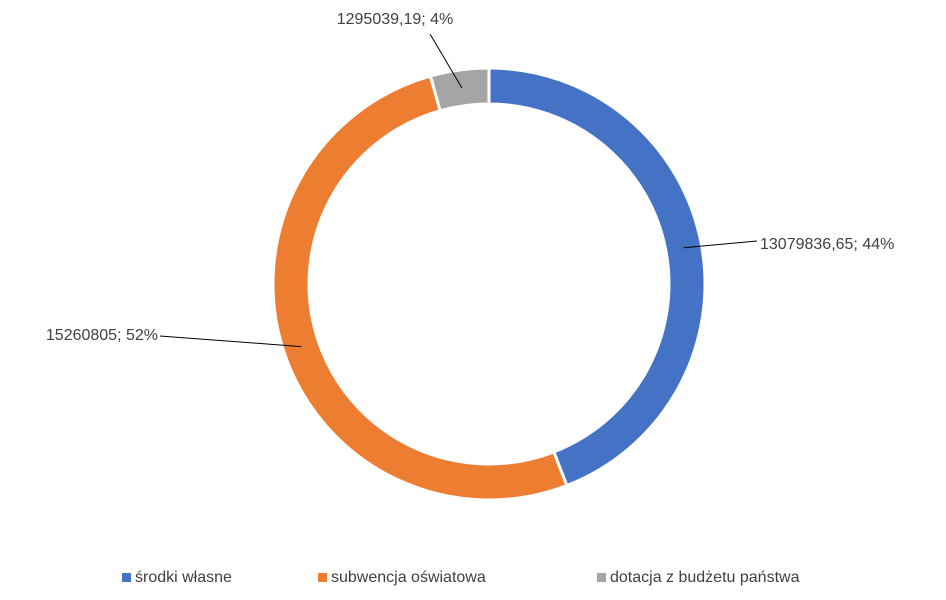 The height and width of the screenshot is (600, 946). What do you see at coordinates (183, 577) in the screenshot?
I see `legend-label: środki własne` at bounding box center [183, 577].